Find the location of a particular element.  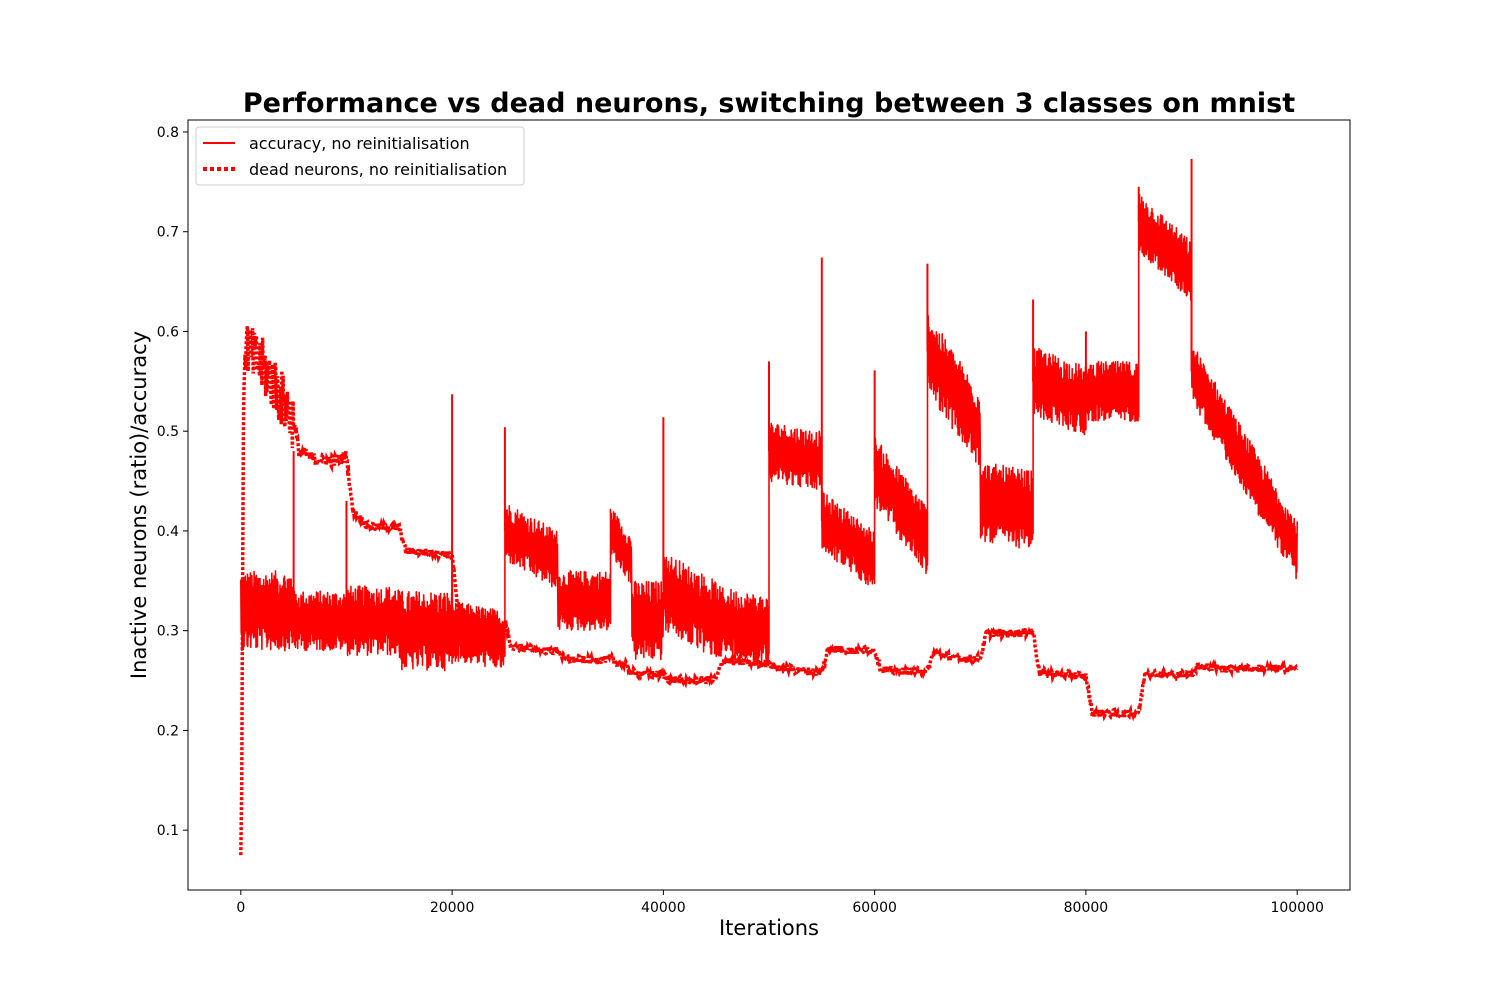

y-tick-label: 0.4 is located at coordinates (168, 532).